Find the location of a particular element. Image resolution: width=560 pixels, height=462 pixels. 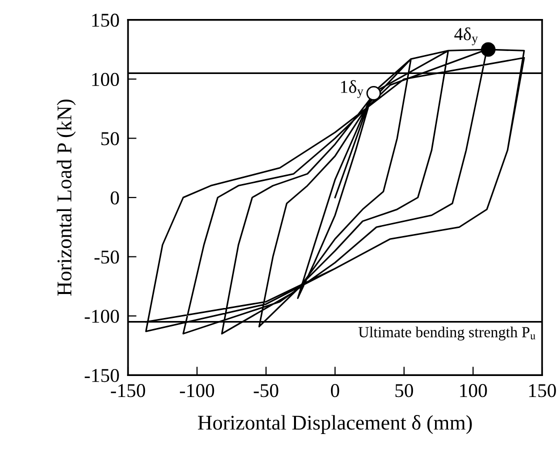

annotation: 4δ$_{y}$ is located at coordinates (466, 36).